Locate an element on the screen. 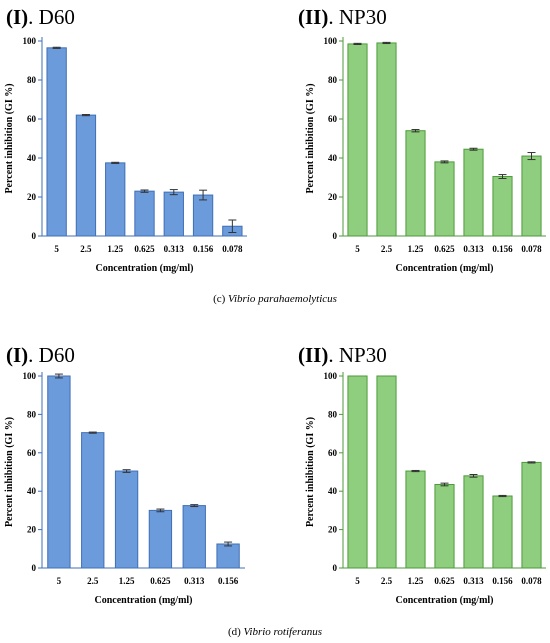  panel-title-d2: (II). NP30 is located at coordinates (342, 355).